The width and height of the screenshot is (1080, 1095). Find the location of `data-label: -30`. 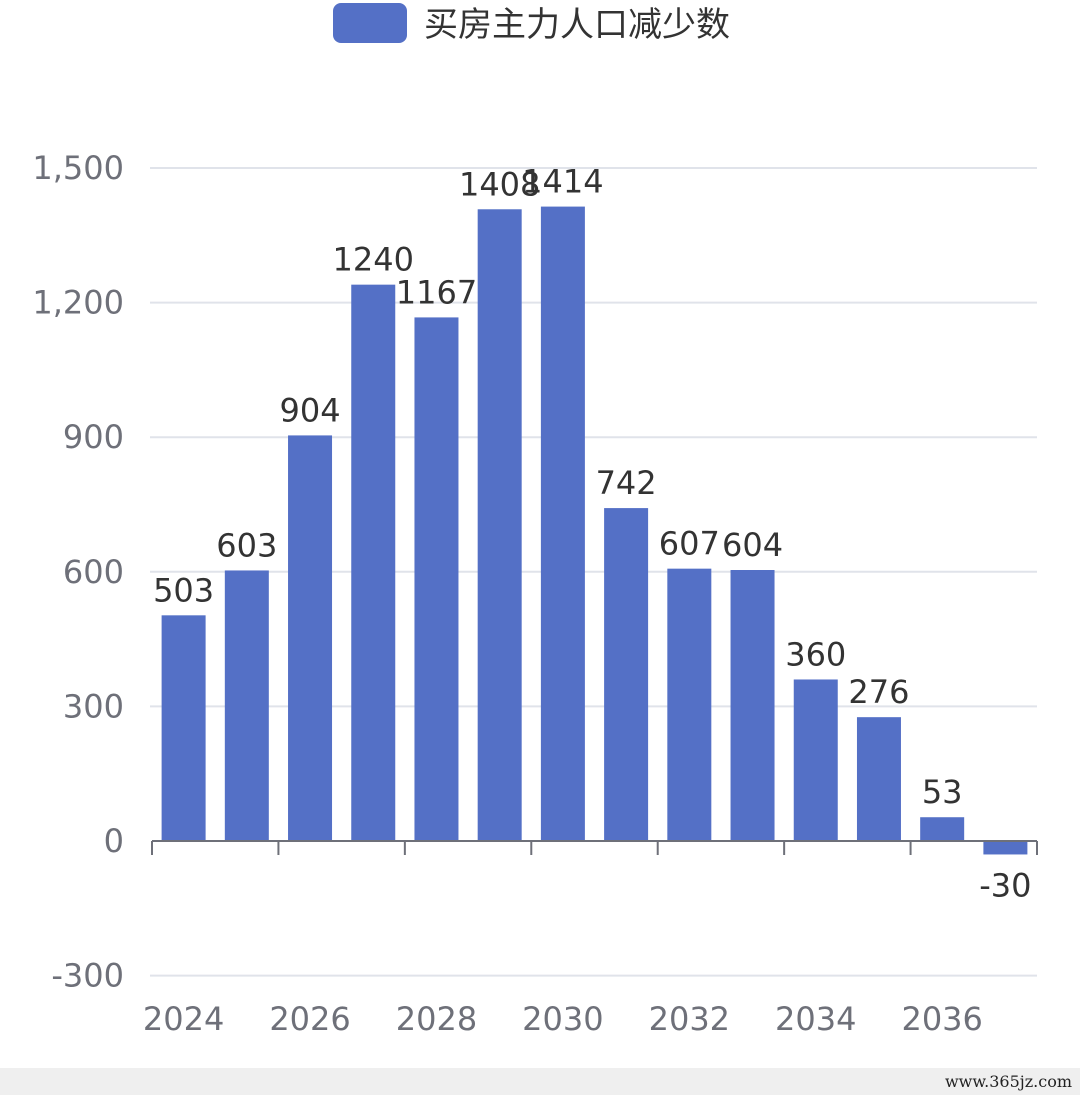

data-label: -30 is located at coordinates (1005, 885).